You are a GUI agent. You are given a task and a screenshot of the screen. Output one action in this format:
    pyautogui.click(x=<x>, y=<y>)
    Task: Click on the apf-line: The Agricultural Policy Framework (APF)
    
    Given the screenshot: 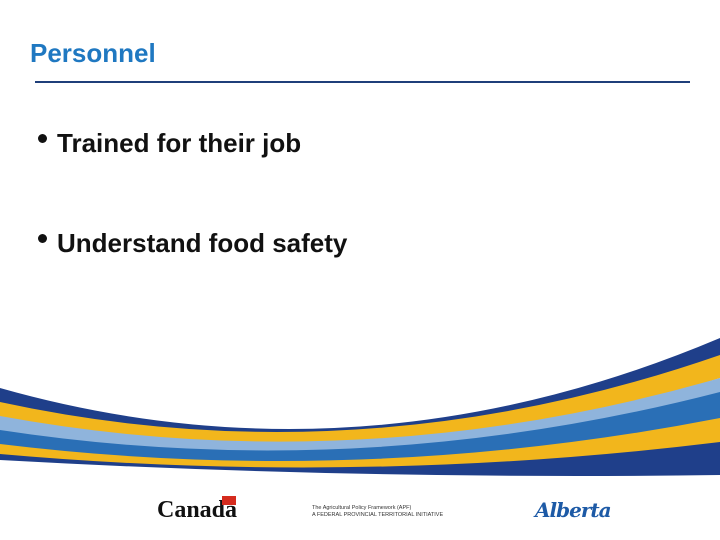 What is the action you would take?
    pyautogui.click(x=362, y=508)
    